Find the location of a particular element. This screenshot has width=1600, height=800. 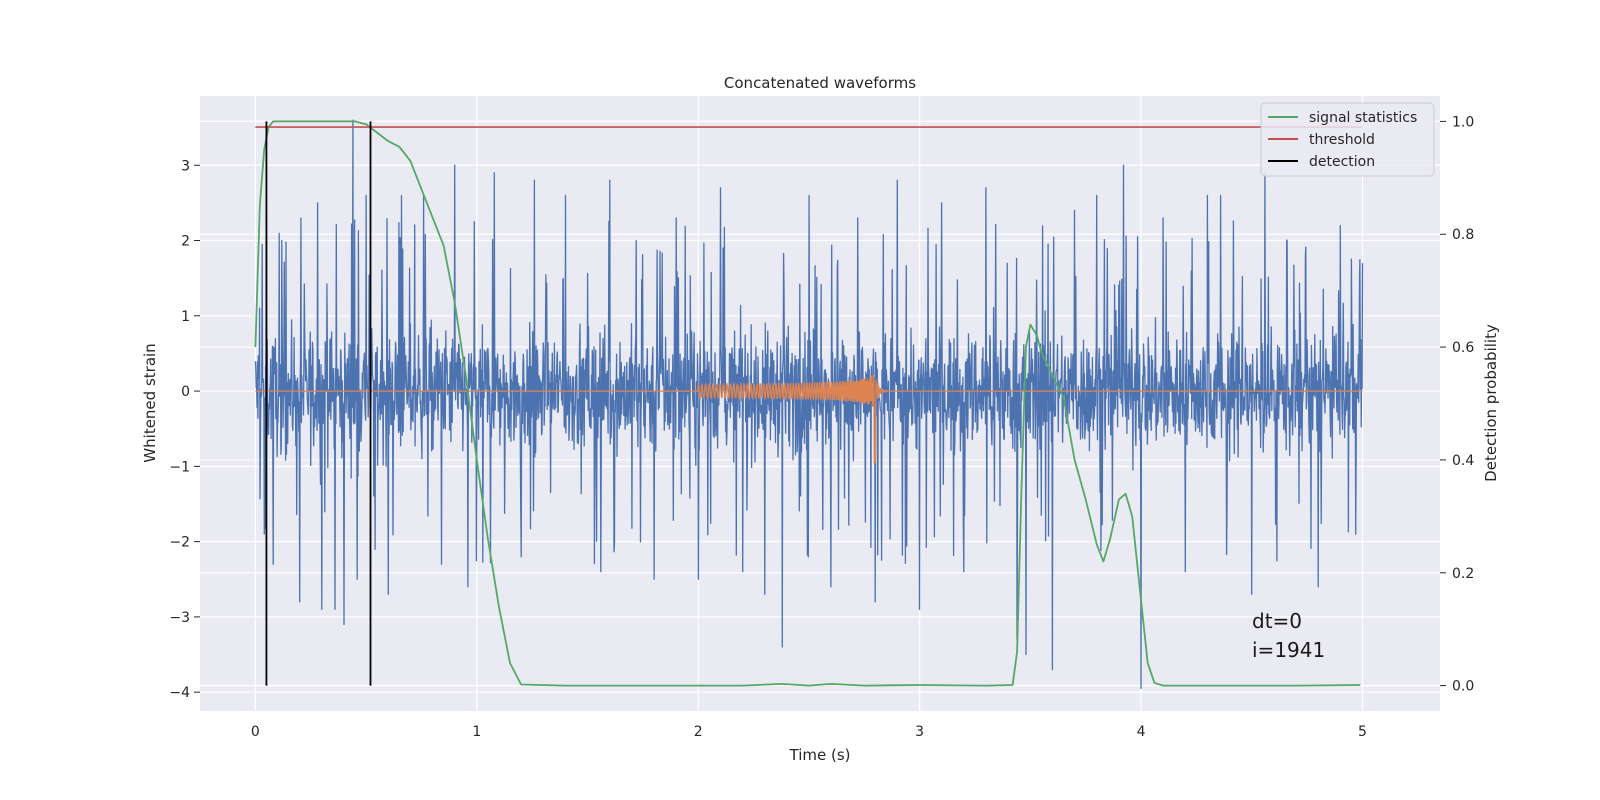

y-tick-label: 0 is located at coordinates (185, 392).